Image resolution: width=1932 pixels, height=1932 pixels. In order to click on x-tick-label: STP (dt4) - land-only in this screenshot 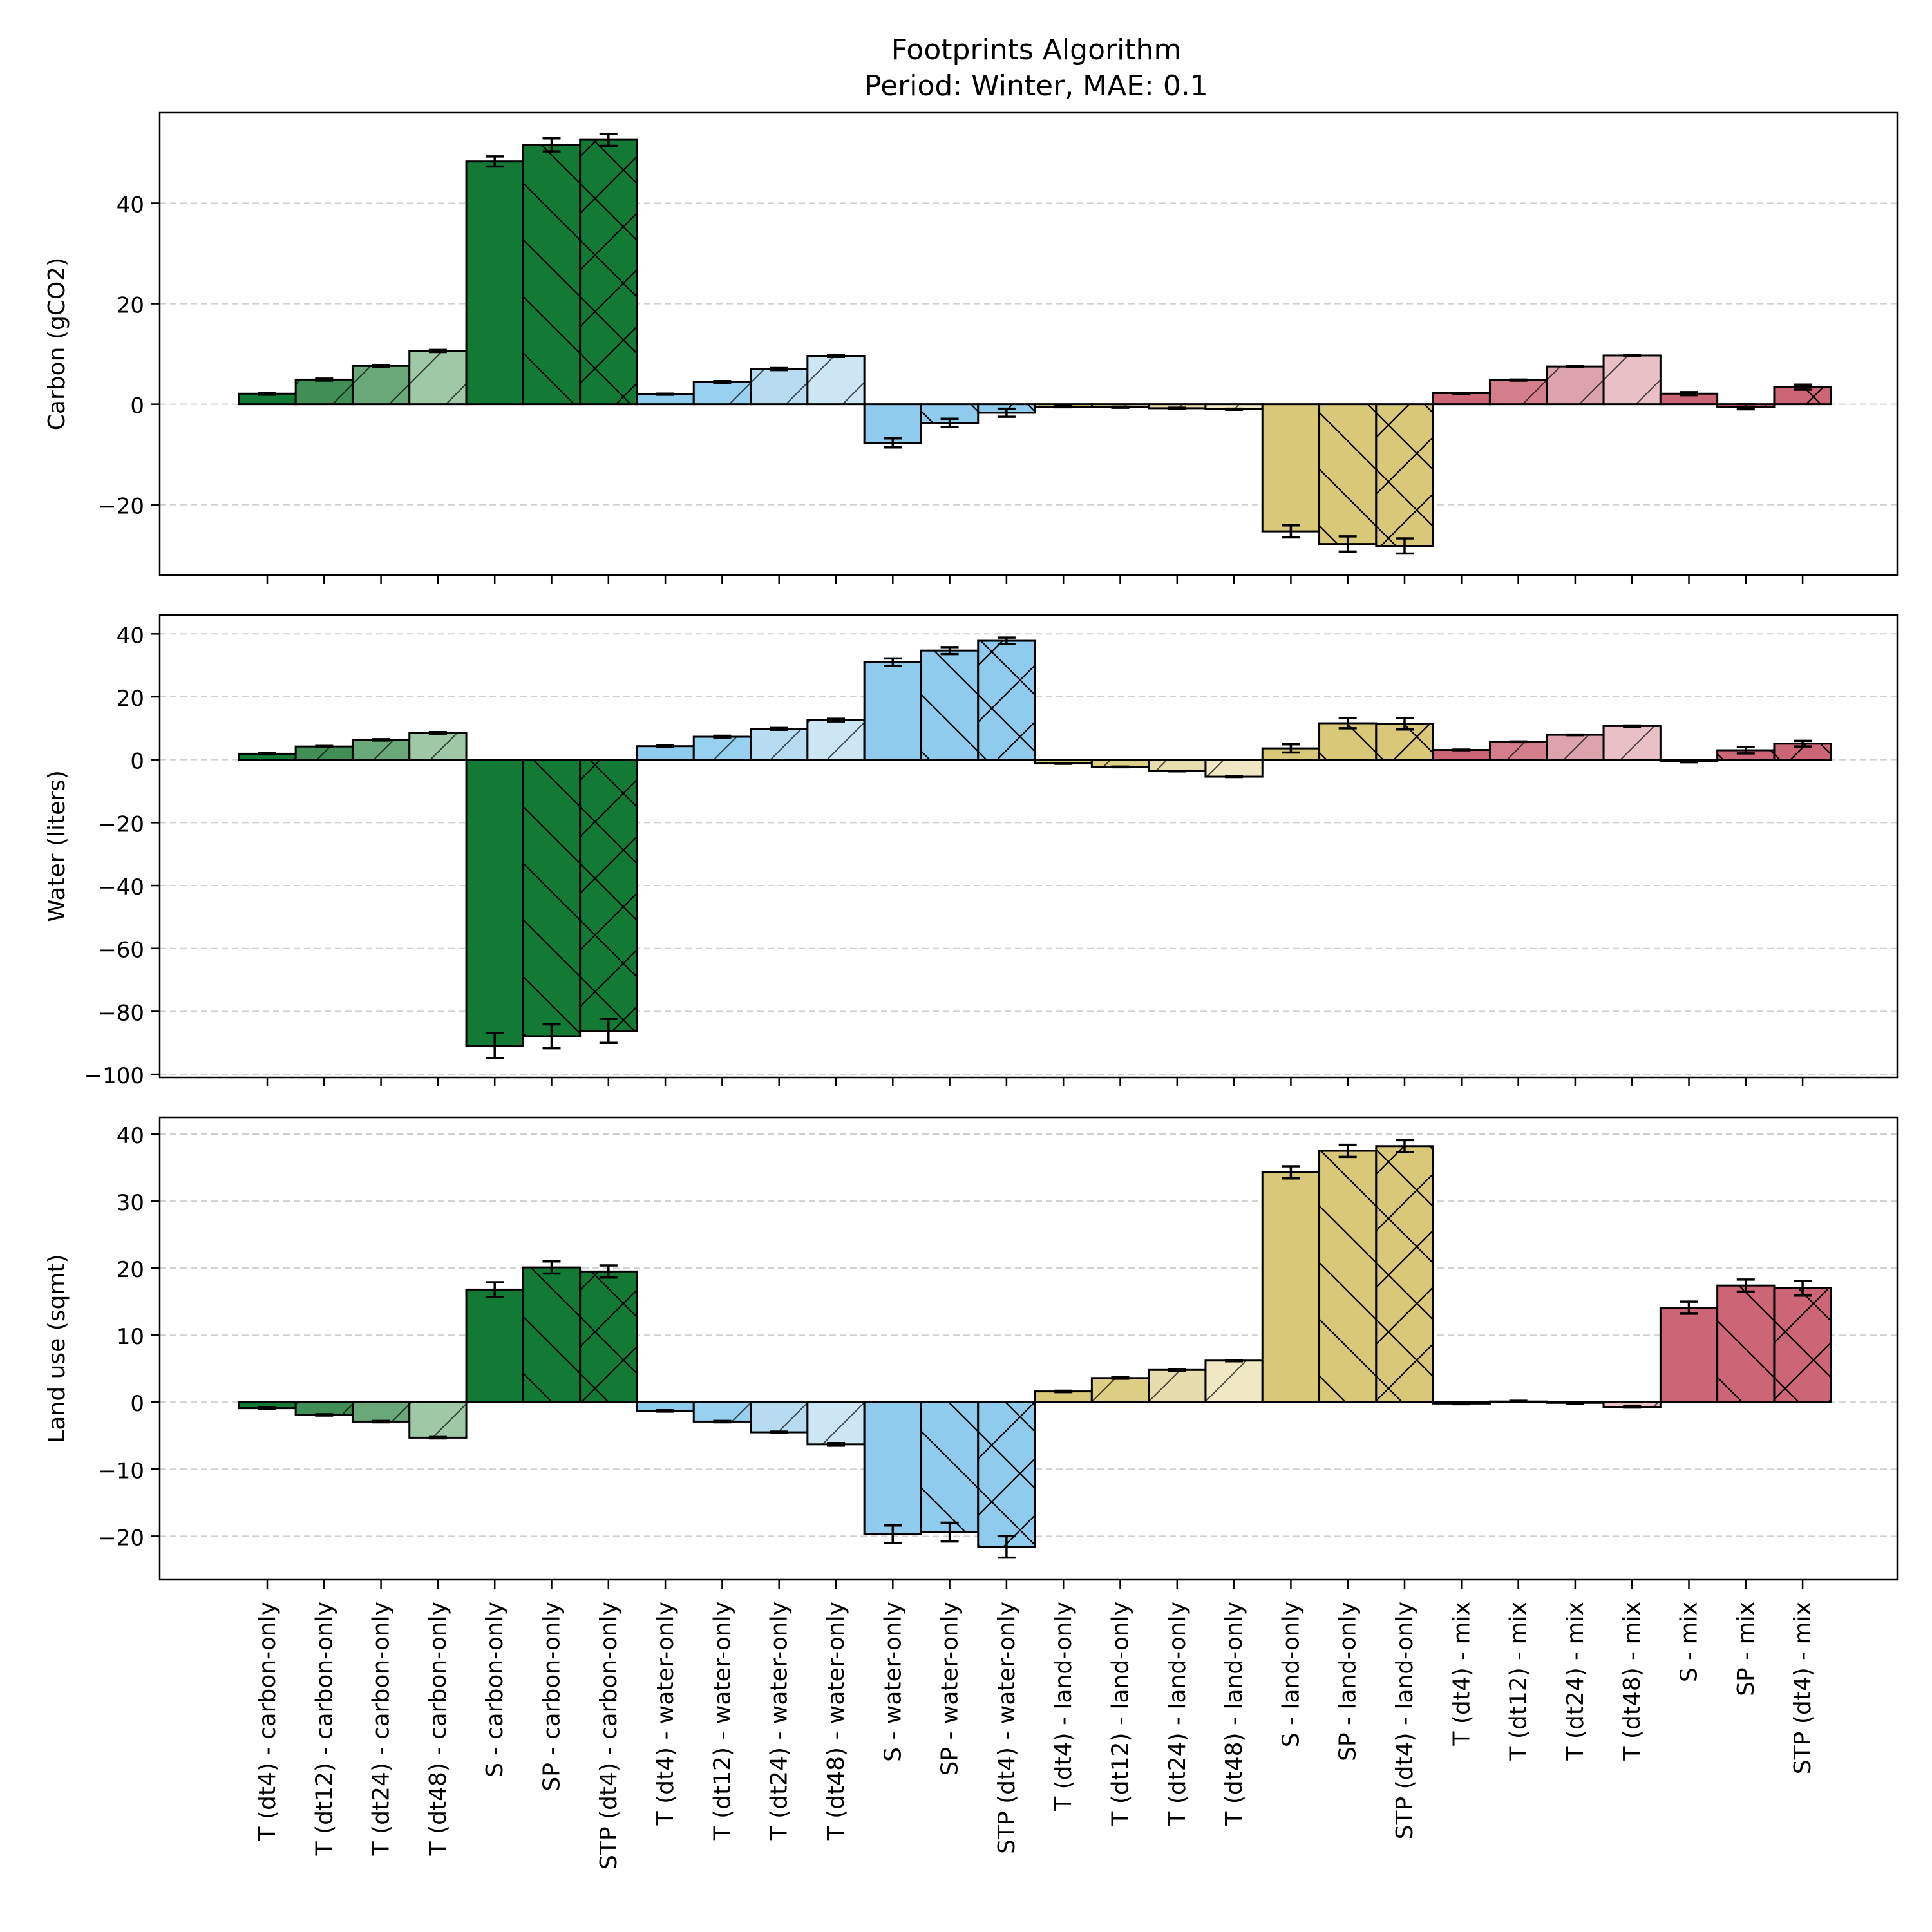, I will do `click(1405, 1721)`.